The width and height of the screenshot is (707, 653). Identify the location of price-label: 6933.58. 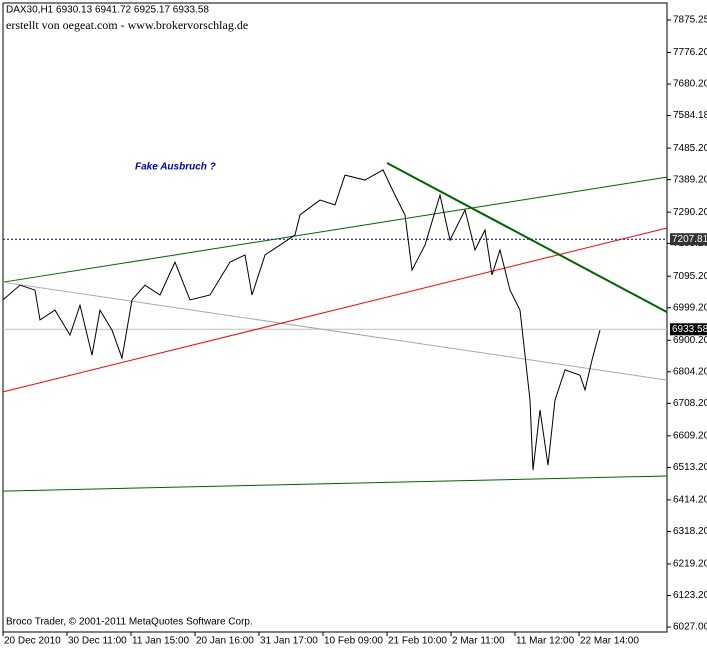
(689, 329).